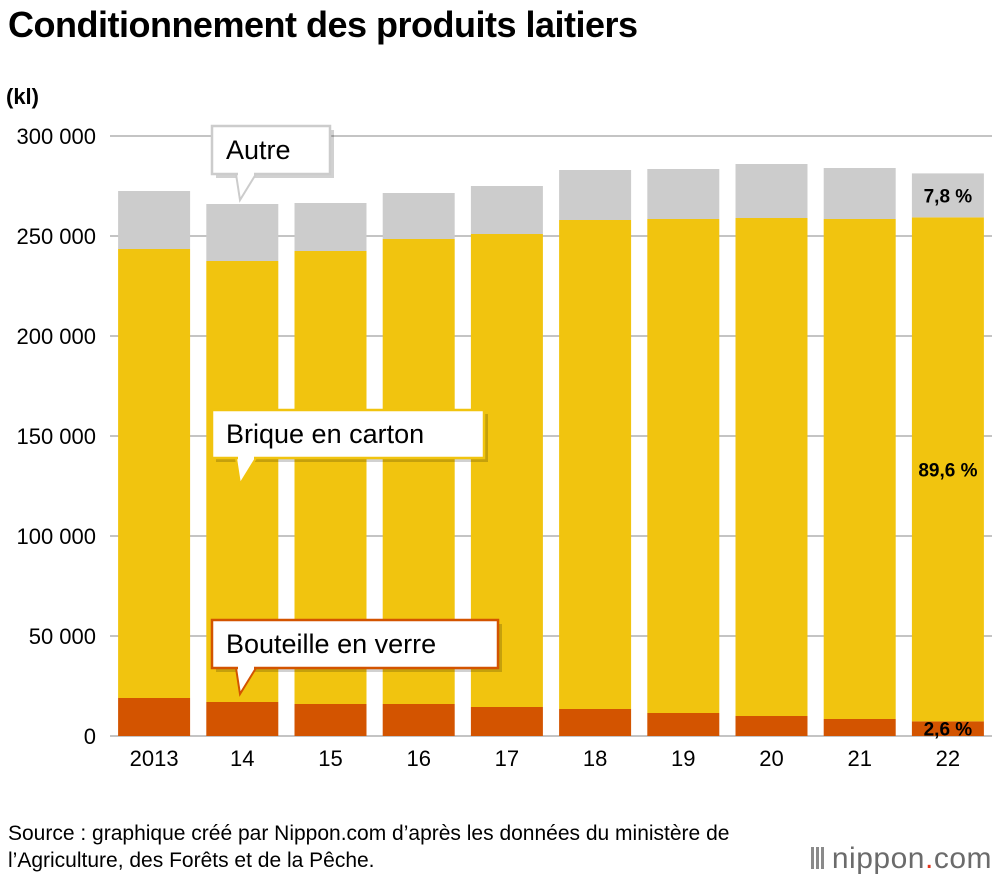  I want to click on y-tick-label-1: 50 000, so click(62, 636).